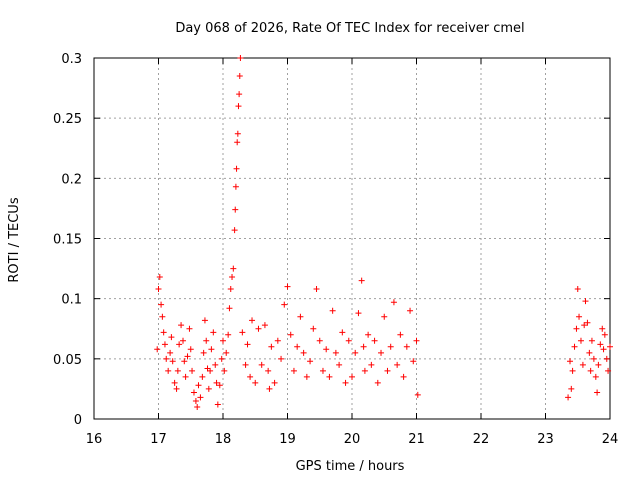  What do you see at coordinates (71, 300) in the screenshot?
I see `y-tick-label: 0.1` at bounding box center [71, 300].